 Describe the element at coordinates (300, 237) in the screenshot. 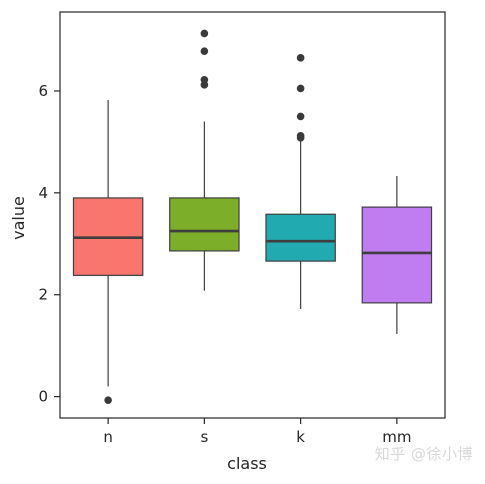

I see `box-k` at that location.